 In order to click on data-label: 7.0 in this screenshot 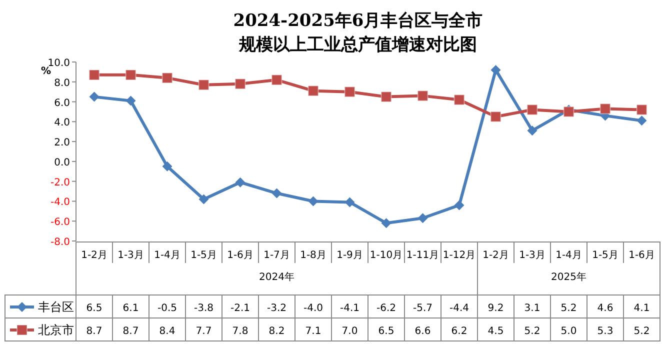, I will do `click(350, 331)`.